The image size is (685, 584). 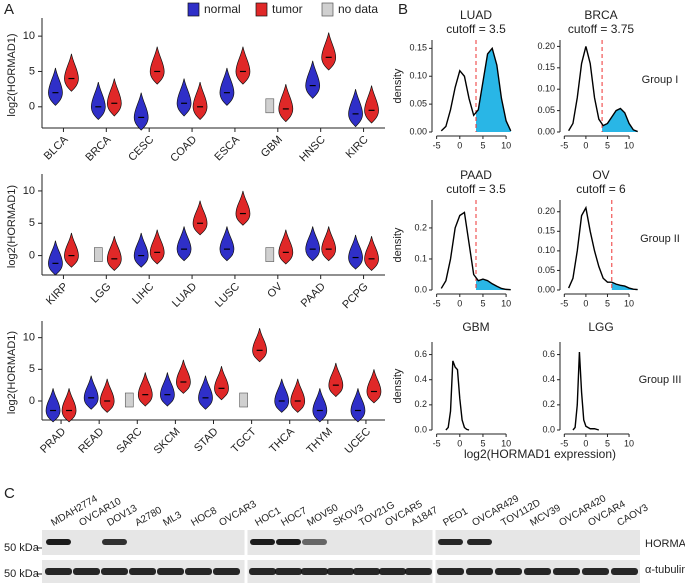 I want to click on y-tick-label: 0.4, so click(x=548, y=379).